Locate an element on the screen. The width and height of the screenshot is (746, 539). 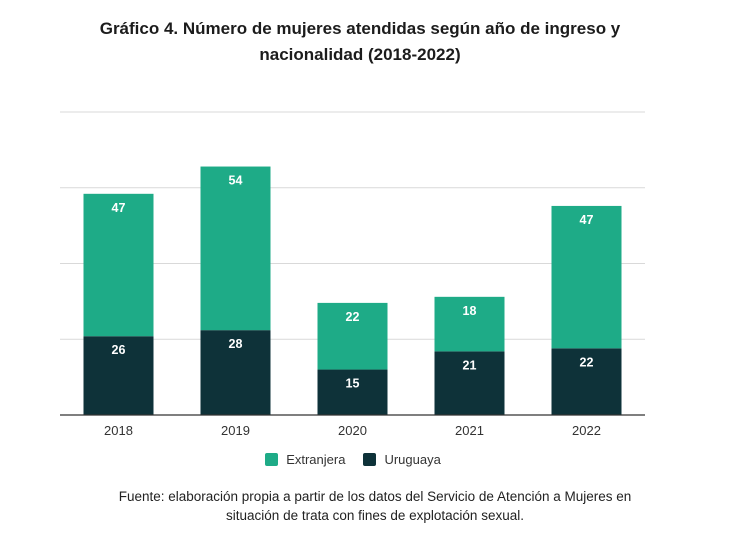
x-axis-ticks: 2018 2019 2020 2021 2022 is located at coordinates (352, 430).